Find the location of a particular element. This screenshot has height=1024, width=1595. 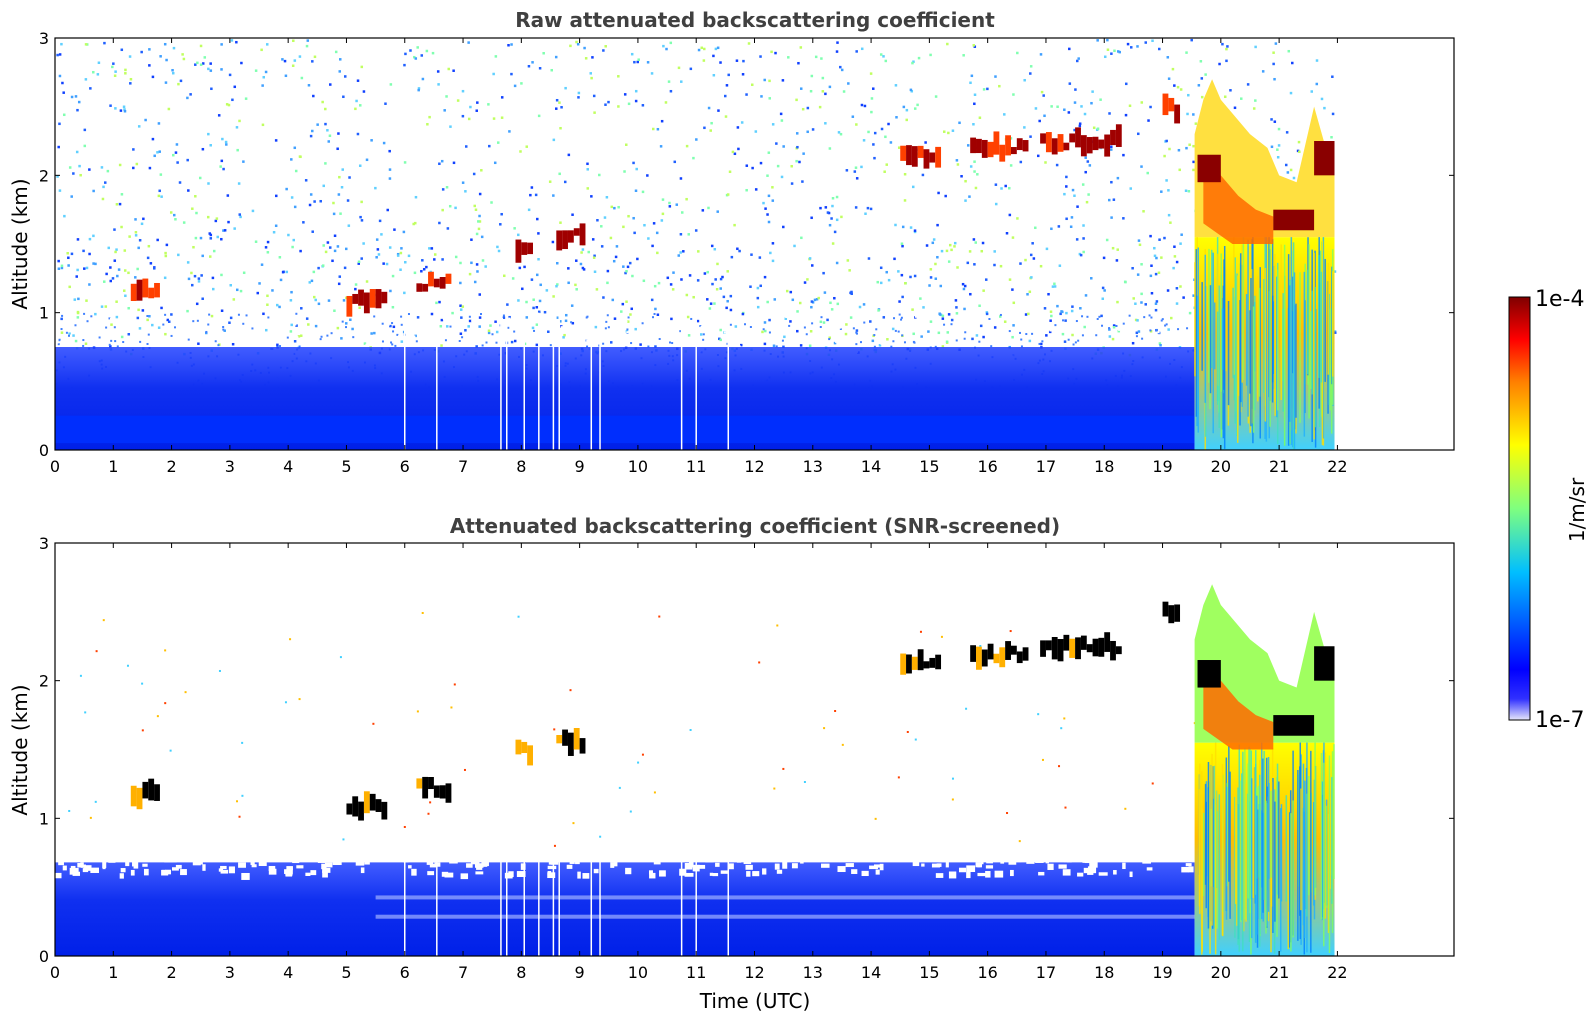

y-tick-label: 3 is located at coordinates (44, 38).